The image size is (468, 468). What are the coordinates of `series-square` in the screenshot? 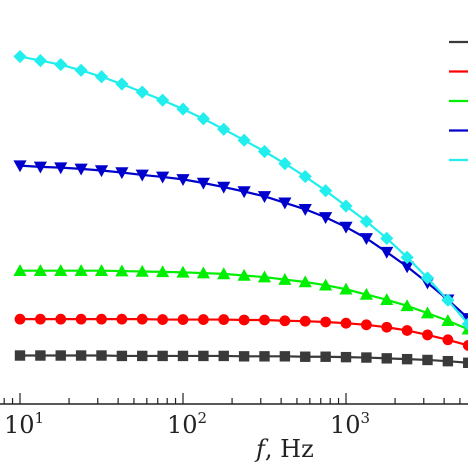 It's located at (241, 359).